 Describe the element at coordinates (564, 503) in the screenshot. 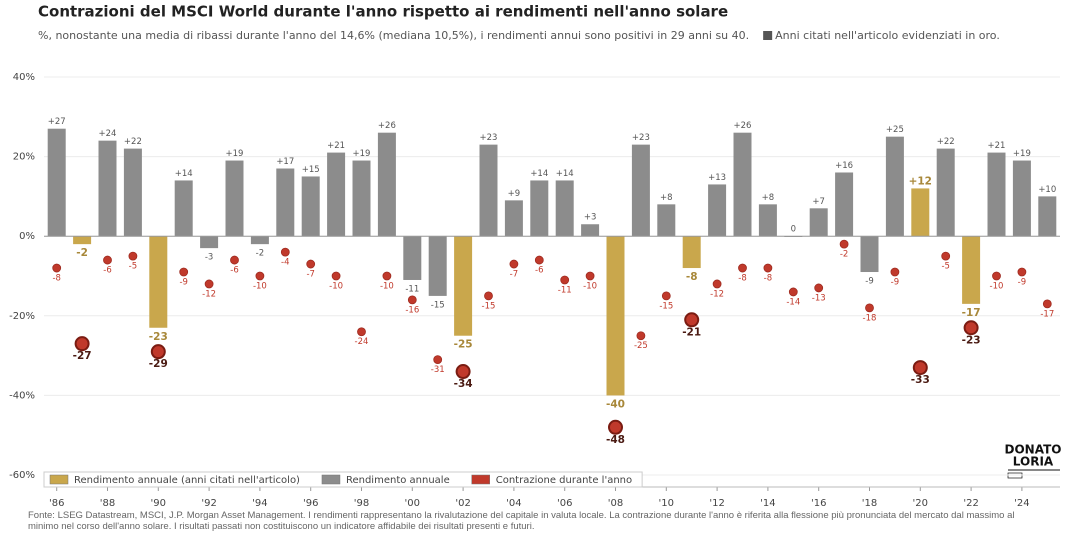

I see `x-tick-label: '06` at that location.